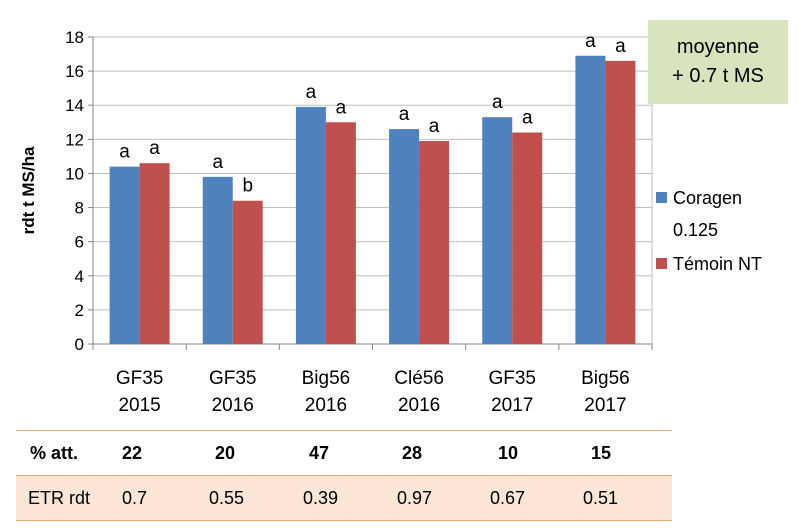 The height and width of the screenshot is (530, 800). Describe the element at coordinates (225, 453) in the screenshot. I see `table-cell: 20` at that location.